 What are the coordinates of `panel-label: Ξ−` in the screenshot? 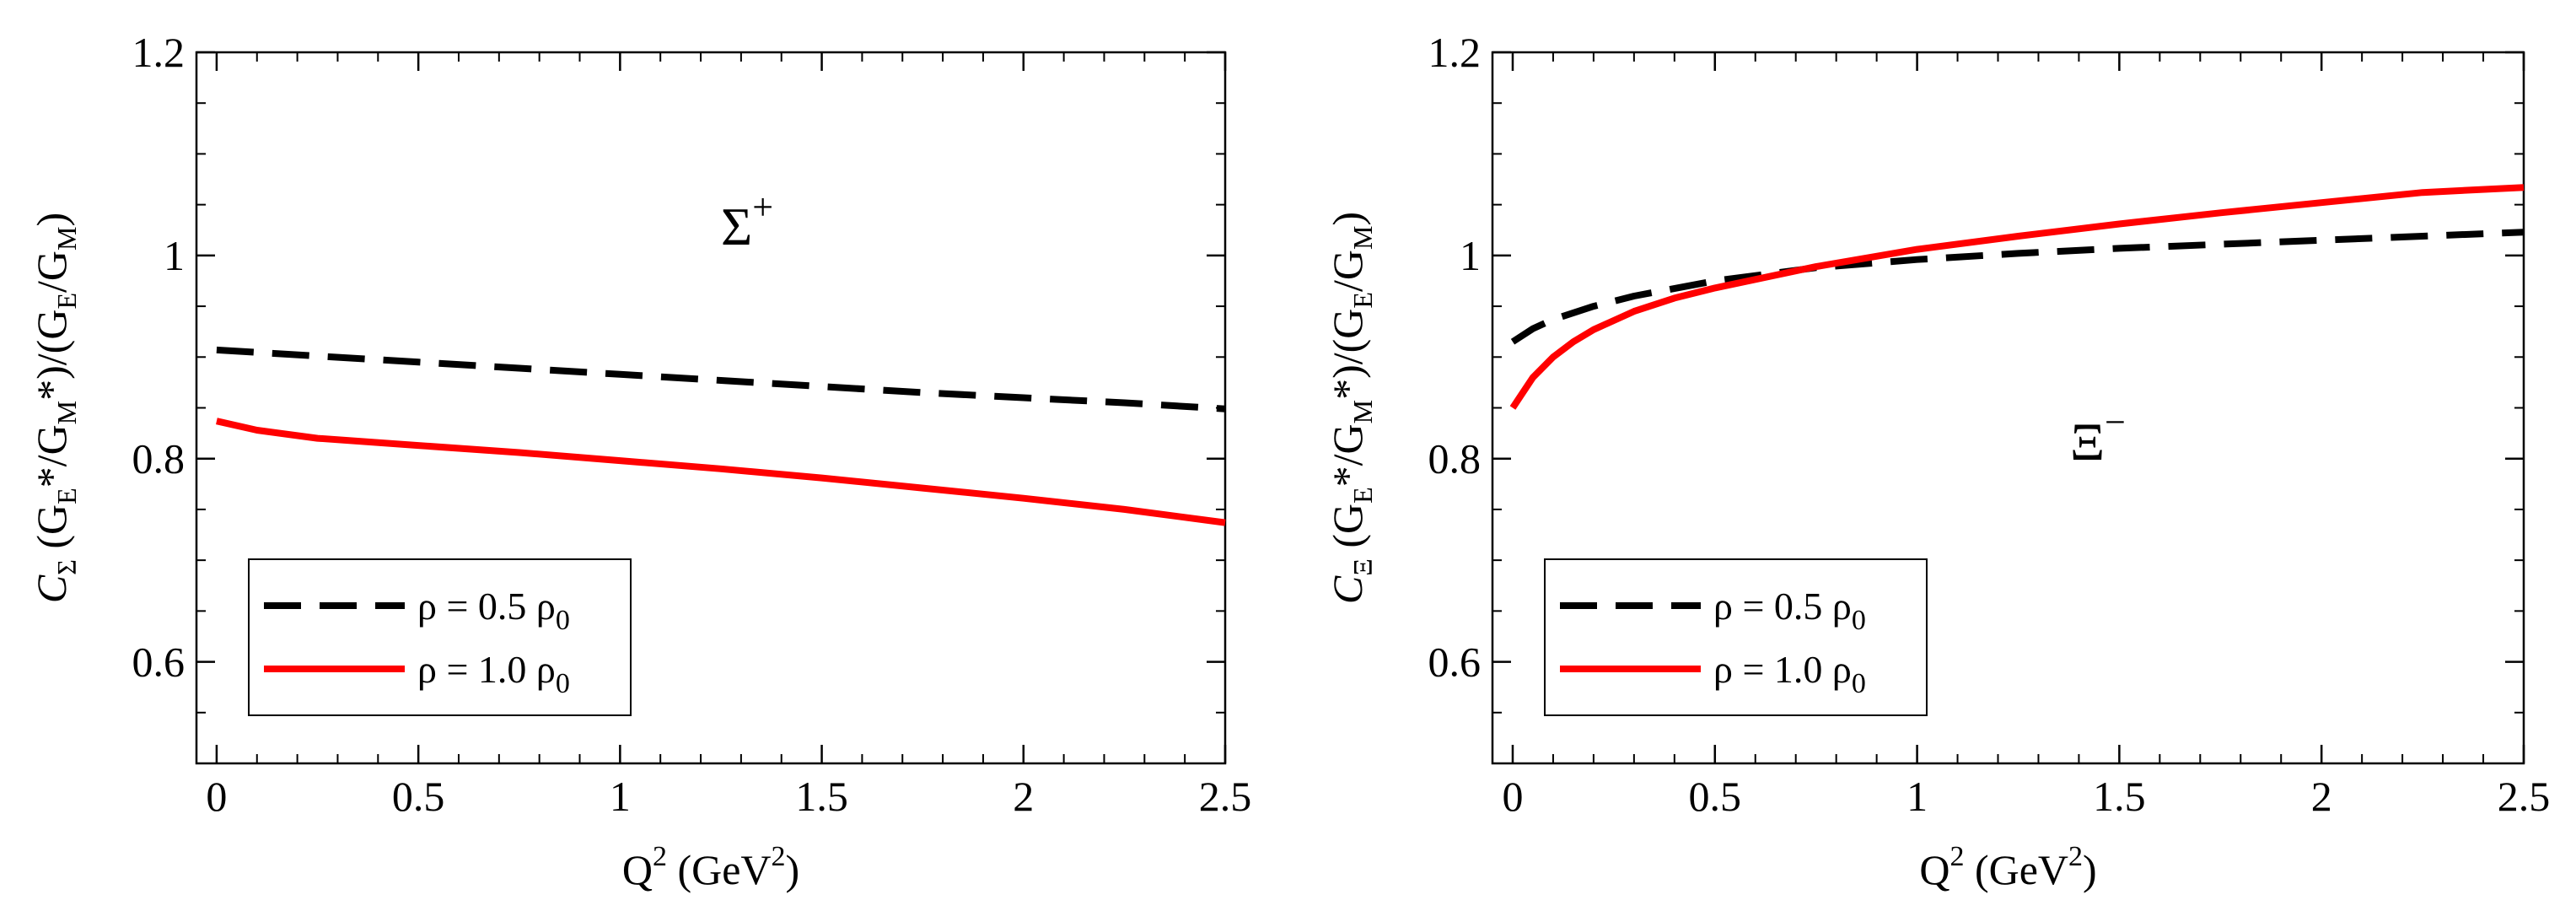 It's located at (2098, 437).